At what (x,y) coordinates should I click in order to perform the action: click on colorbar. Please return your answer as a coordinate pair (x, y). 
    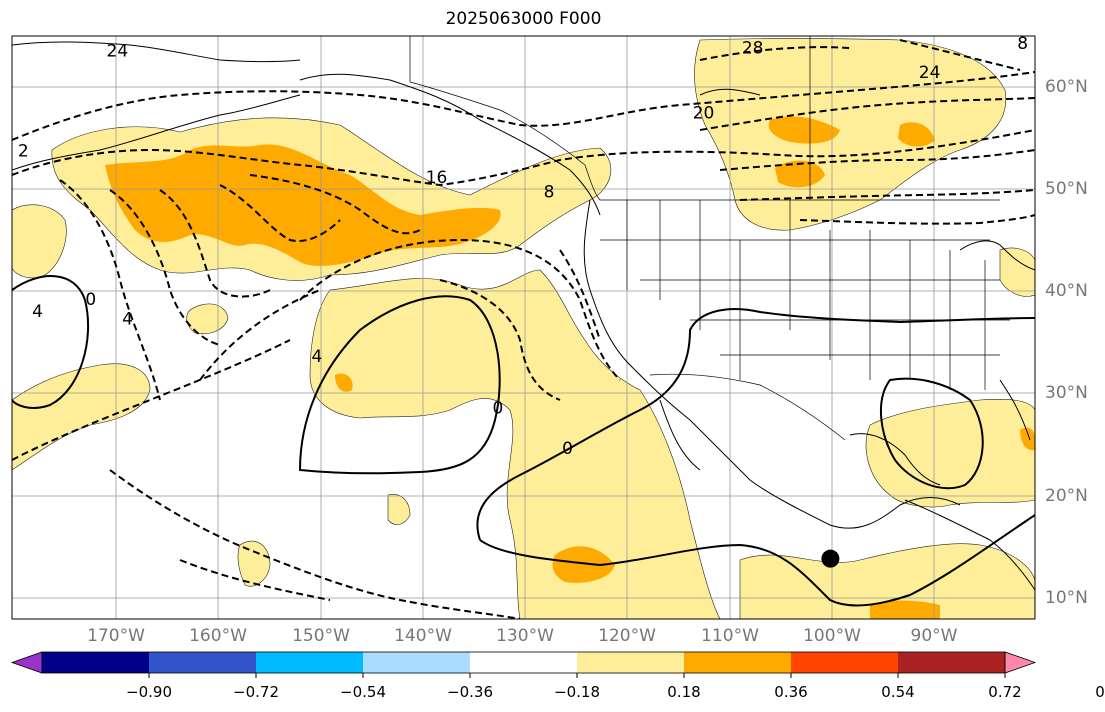
    Looking at the image, I should click on (523, 664).